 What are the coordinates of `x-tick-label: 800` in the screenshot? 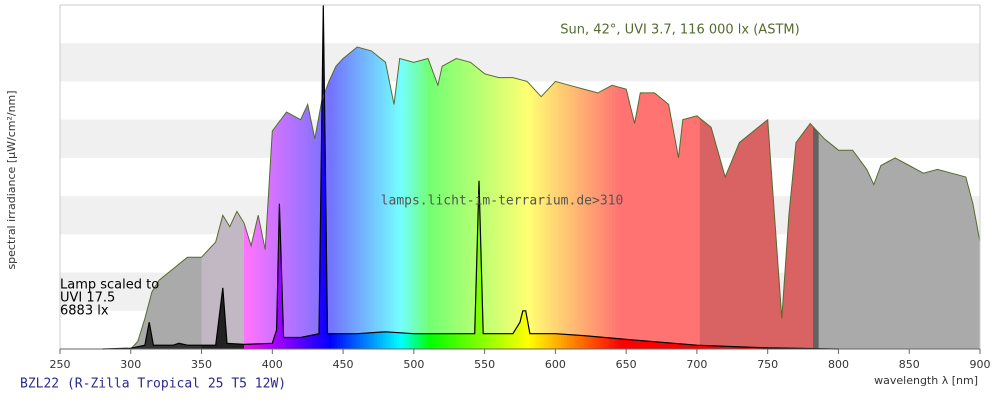 It's located at (838, 364).